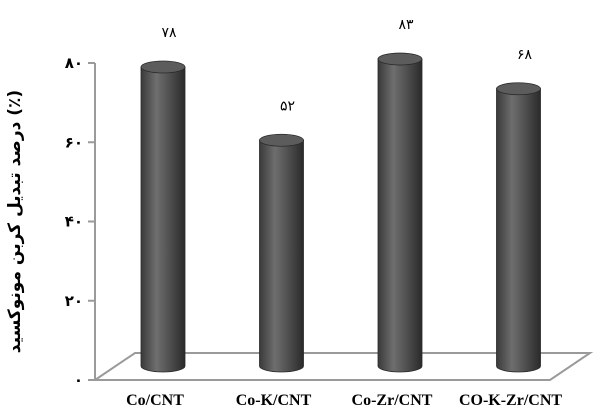 Image resolution: width=611 pixels, height=415 pixels. Describe the element at coordinates (510, 400) in the screenshot. I see `x-tick-label: CO-K-Zr/CNT` at that location.